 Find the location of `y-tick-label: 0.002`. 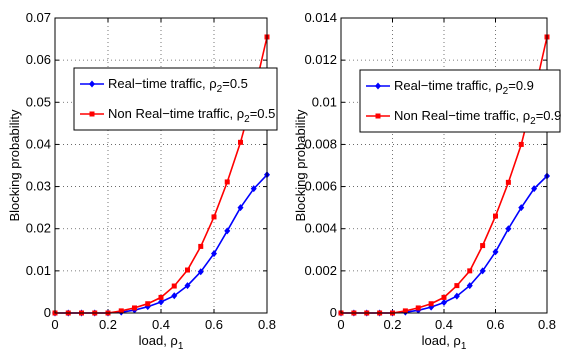

y-tick-label: 0.002 is located at coordinates (320, 270).